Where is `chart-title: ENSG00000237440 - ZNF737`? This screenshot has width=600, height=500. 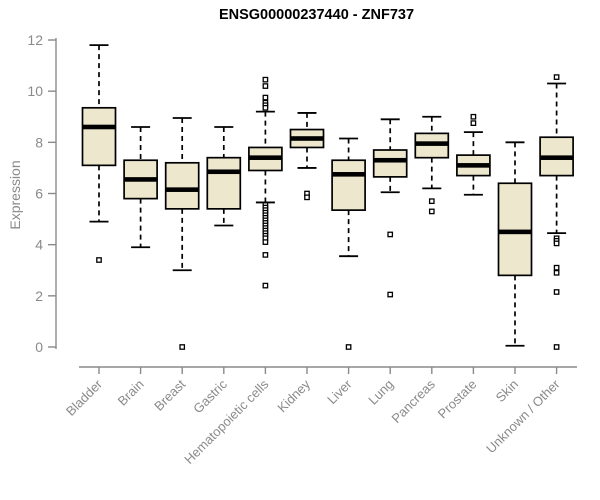 chart-title: ENSG00000237440 - ZNF737 is located at coordinates (316, 15).